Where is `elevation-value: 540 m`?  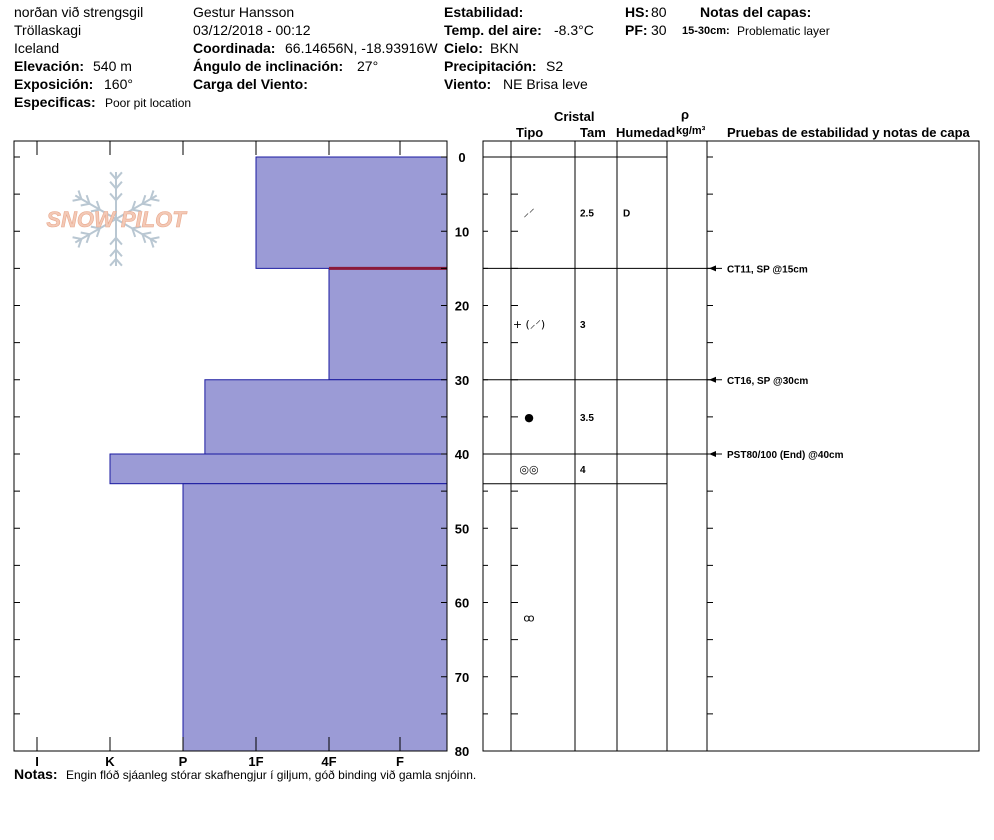
elevation-value: 540 m is located at coordinates (112, 66).